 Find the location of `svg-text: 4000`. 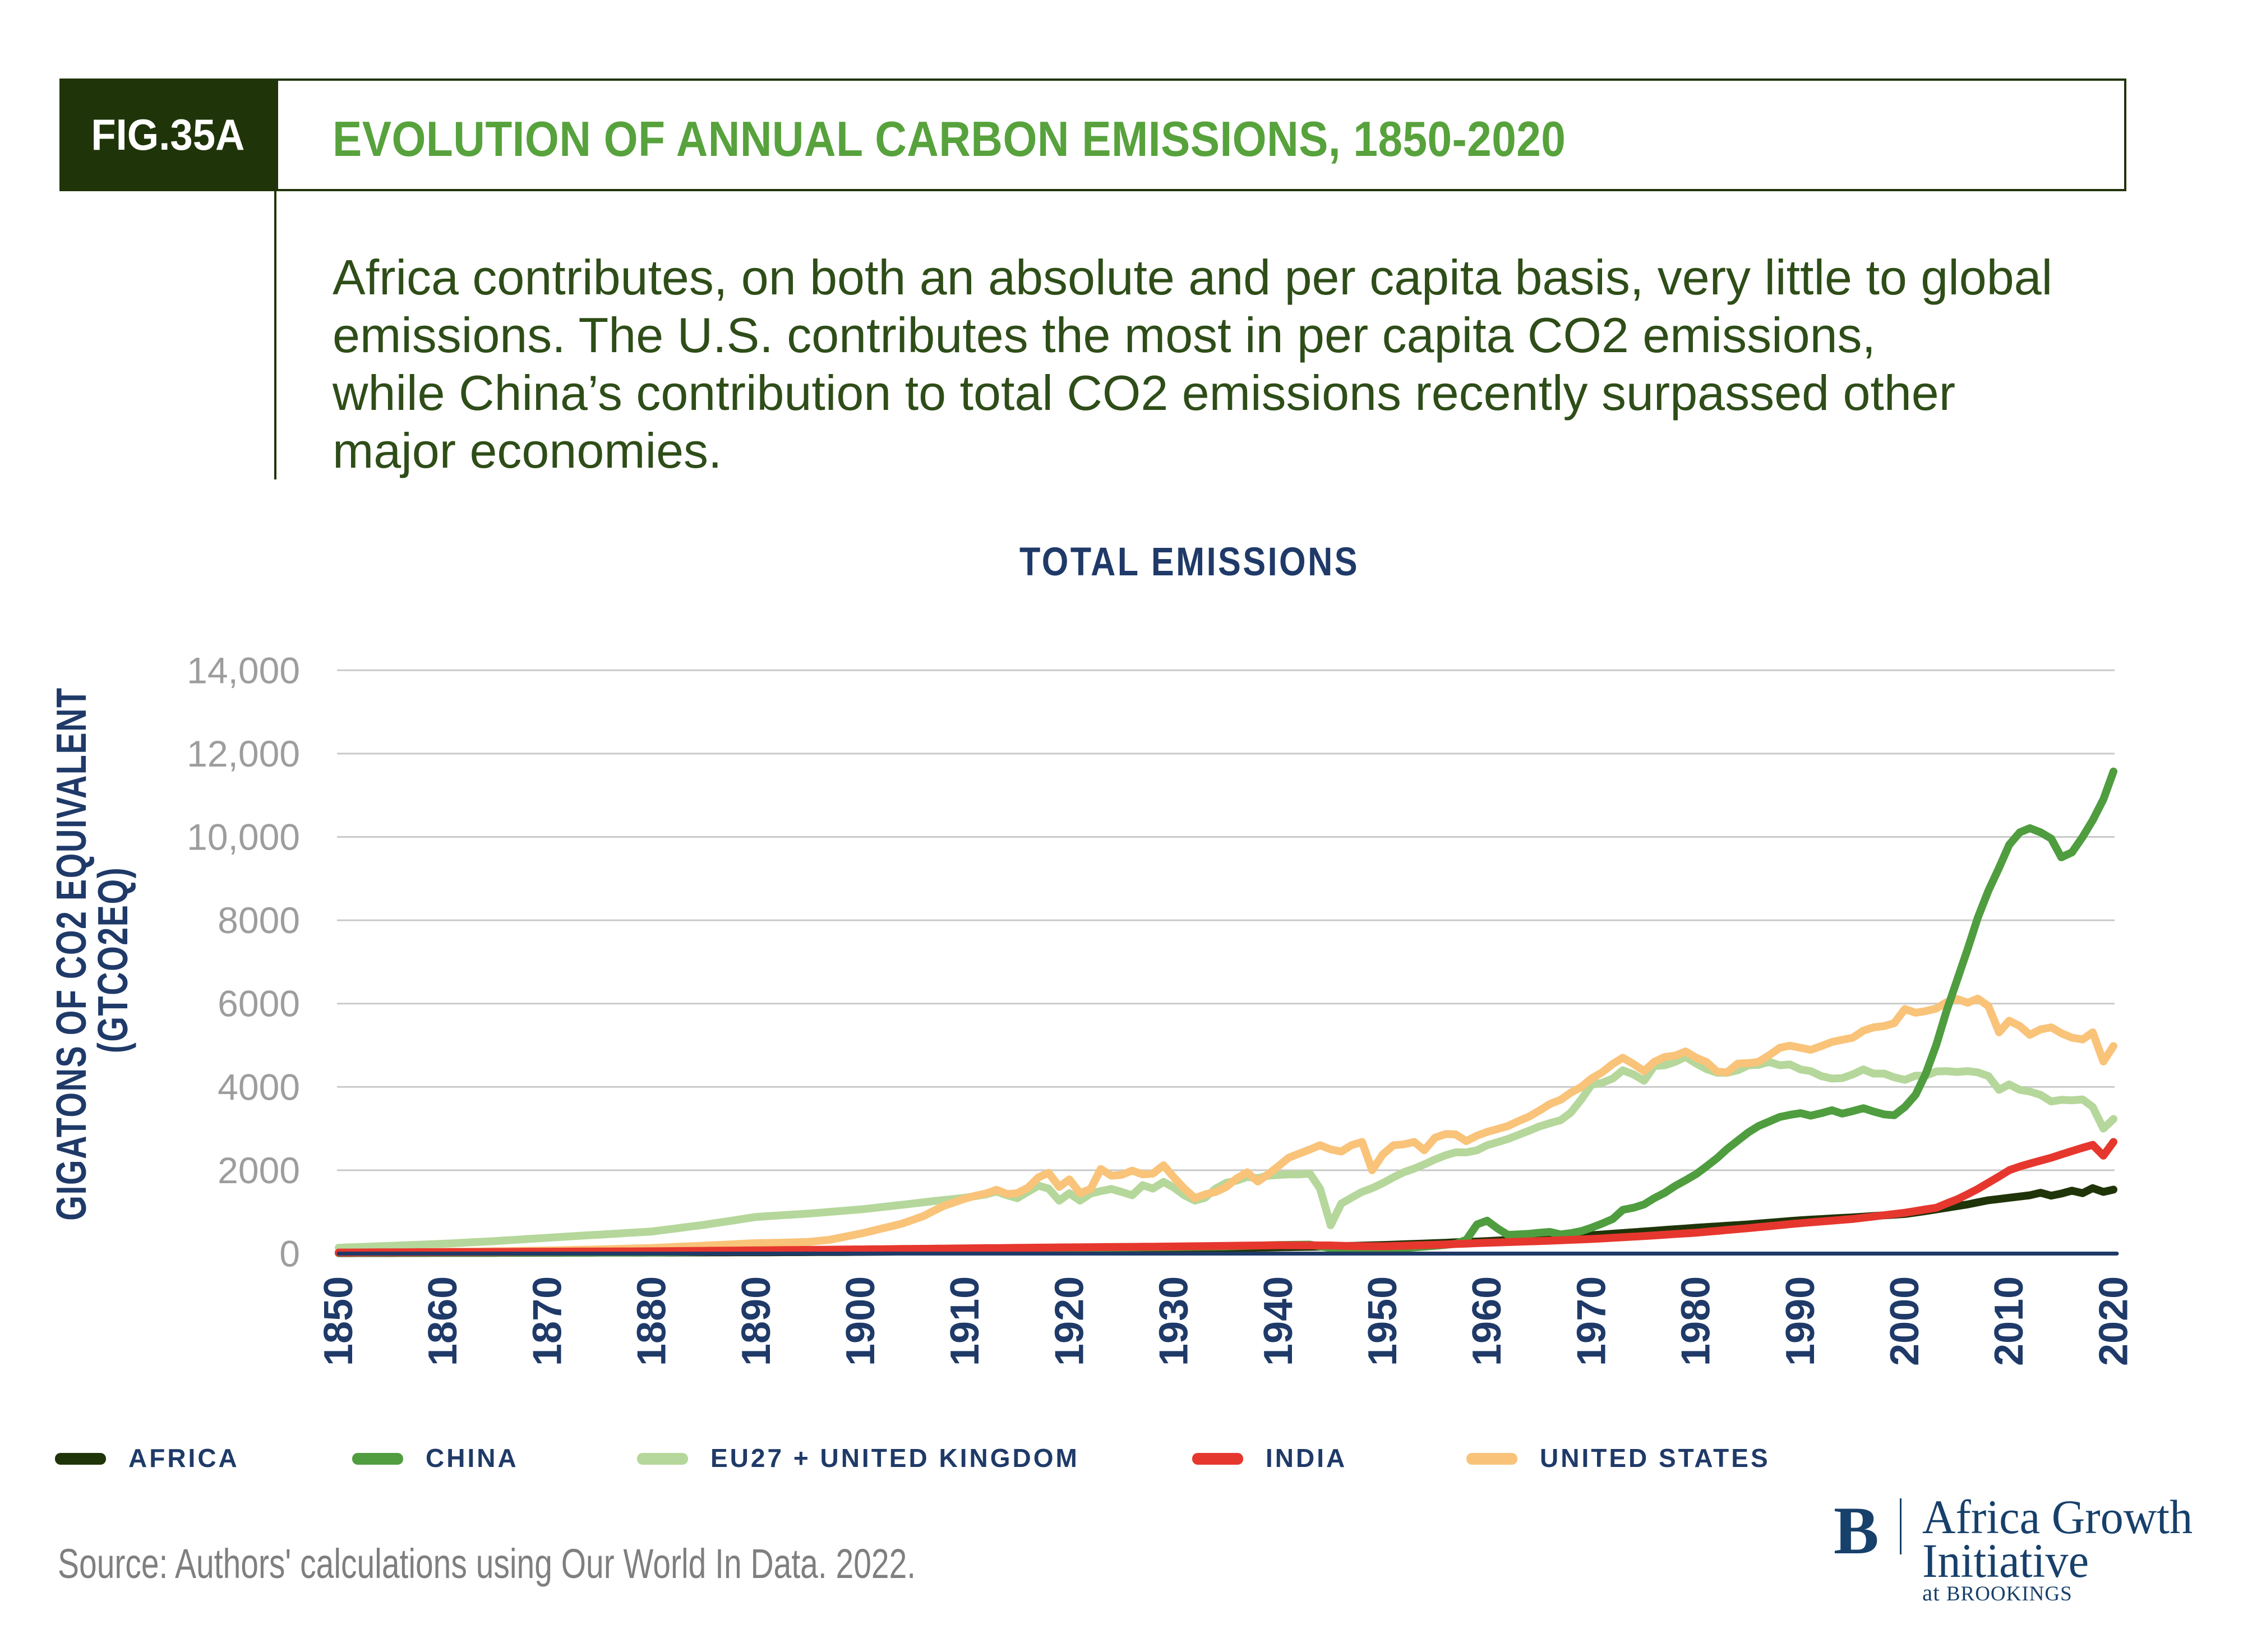

svg-text: 4000 is located at coordinates (259, 1087).